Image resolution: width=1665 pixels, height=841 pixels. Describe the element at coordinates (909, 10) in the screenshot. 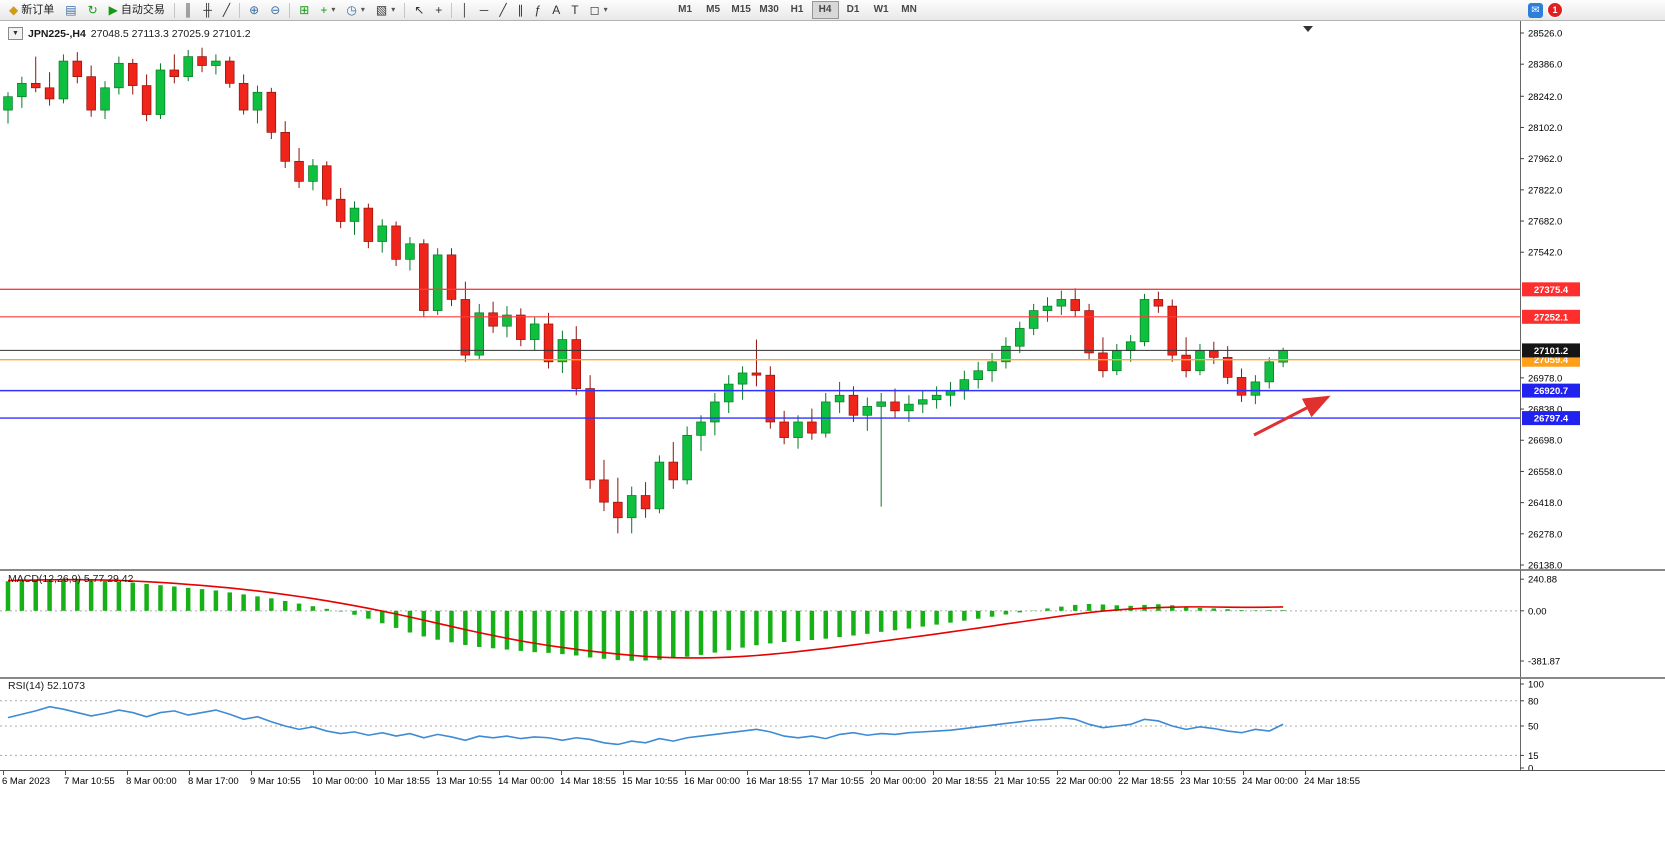

I see `timeframe-mn-button: MN` at that location.